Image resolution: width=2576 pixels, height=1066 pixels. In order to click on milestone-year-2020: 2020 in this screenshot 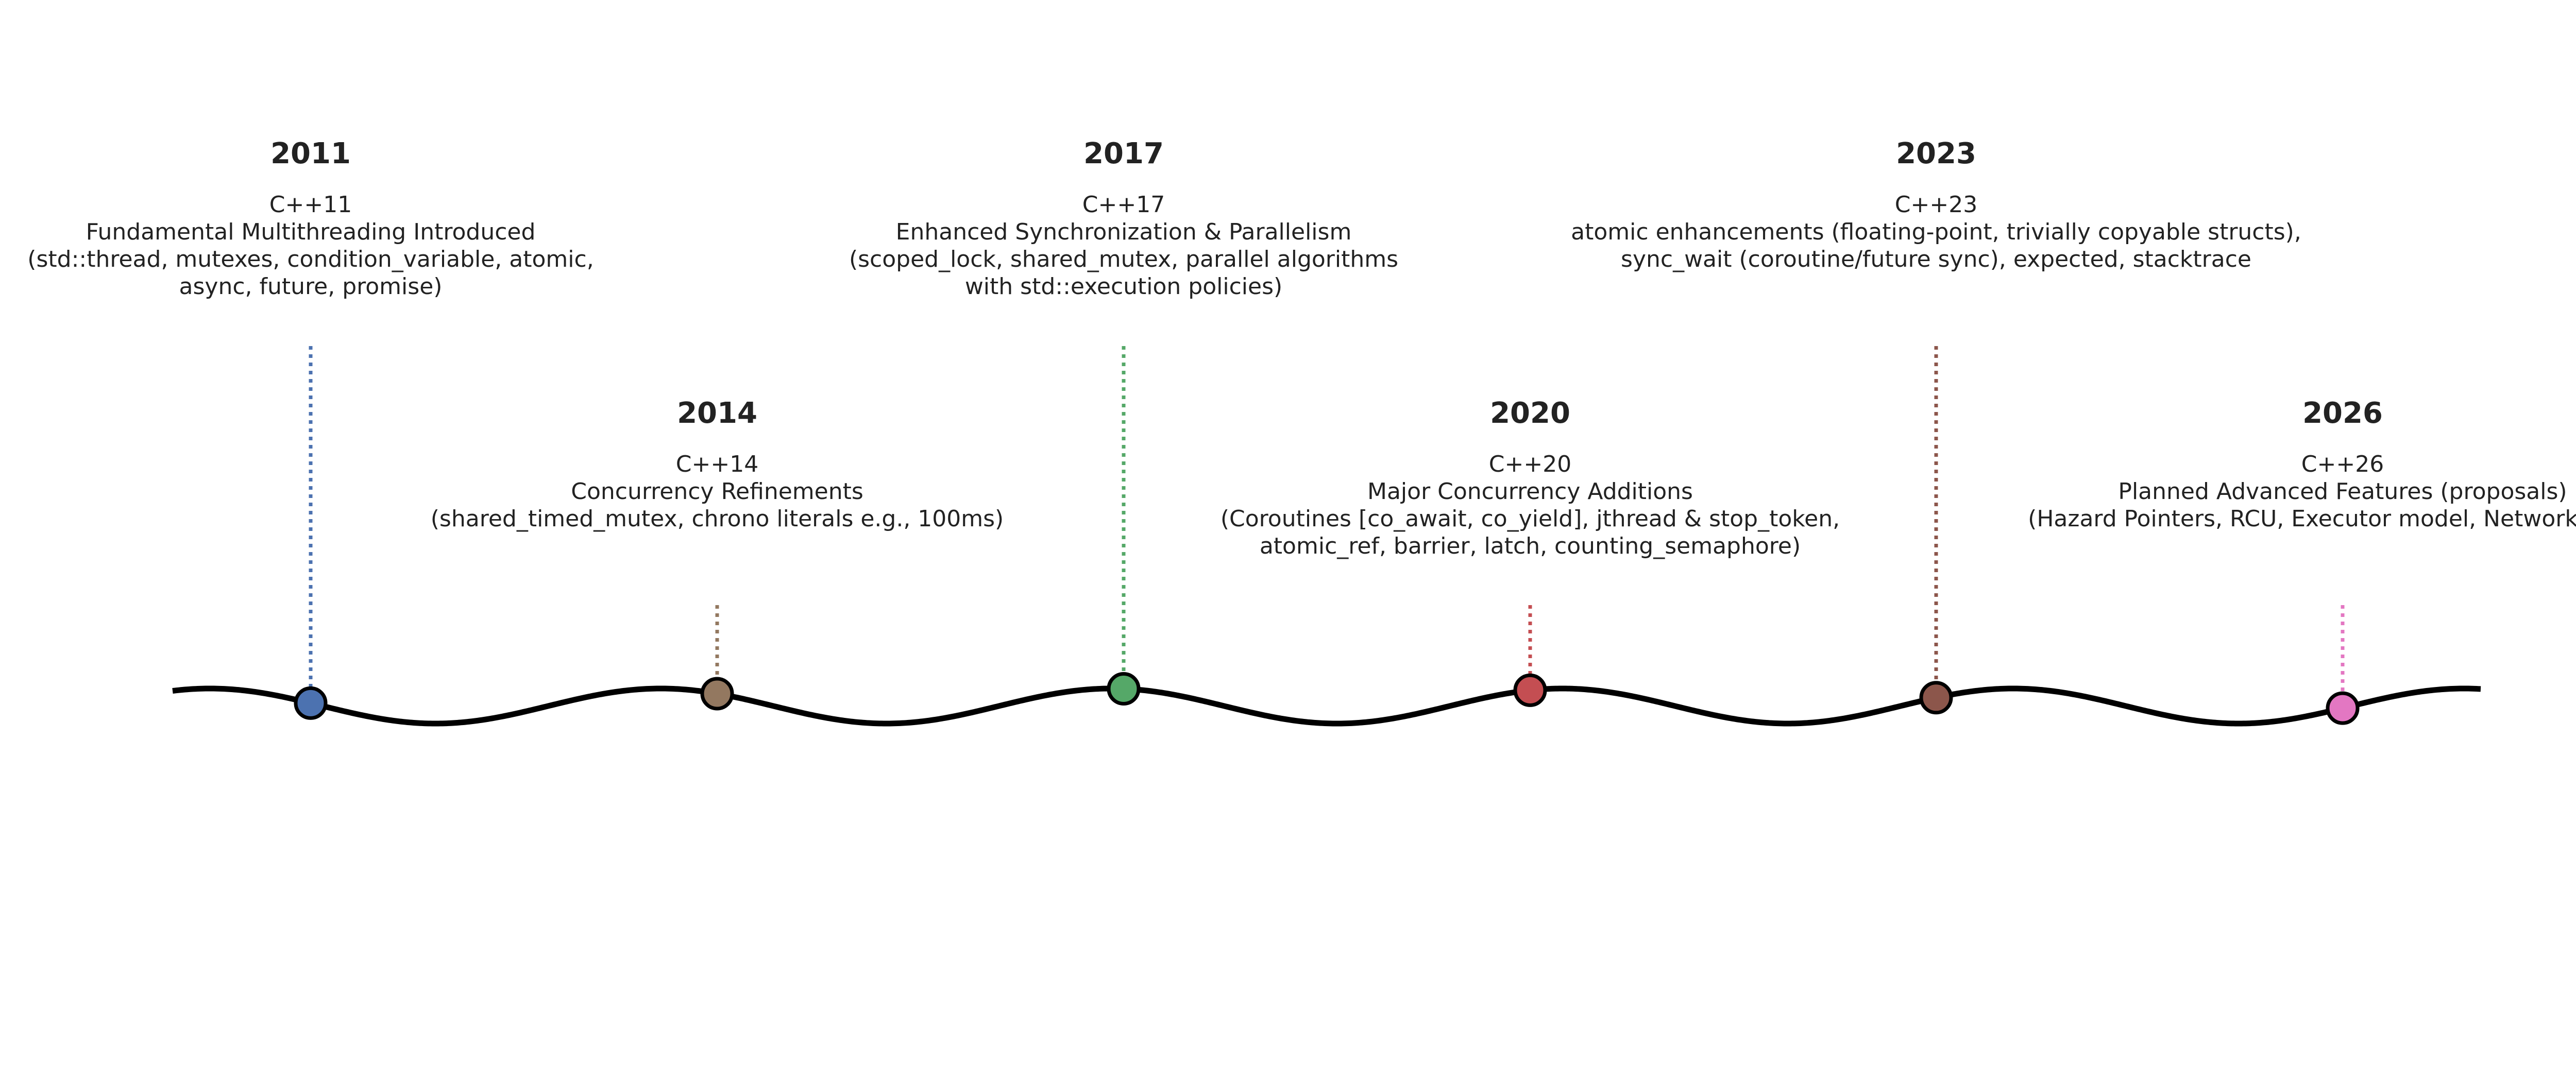, I will do `click(1530, 413)`.